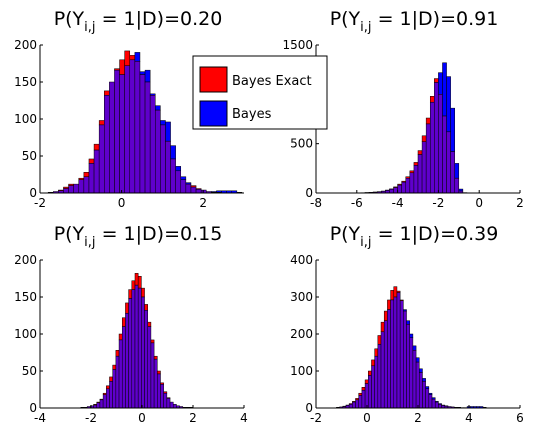  Describe the element at coordinates (213, 79) in the screenshot. I see `legend-swatch-exact` at that location.